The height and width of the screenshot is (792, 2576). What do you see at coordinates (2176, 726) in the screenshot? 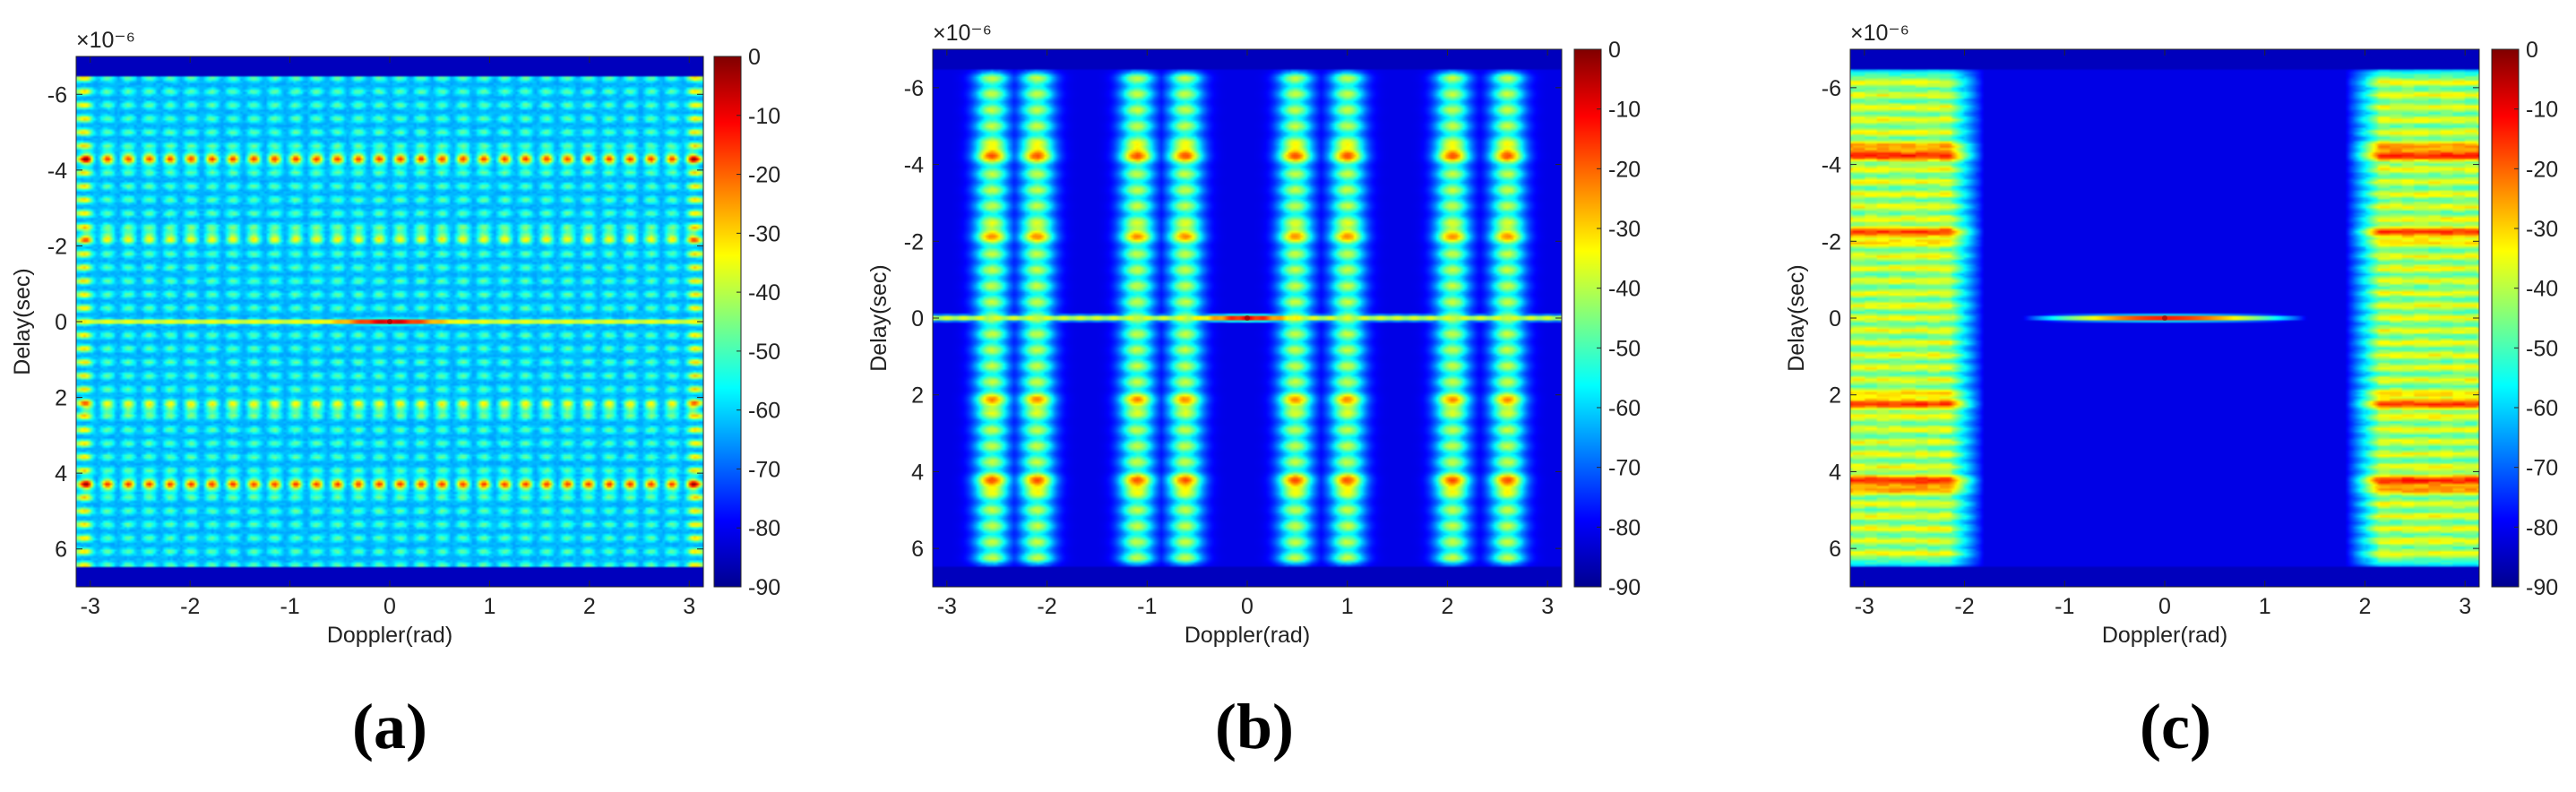
I see `panel-caption: (c)` at bounding box center [2176, 726].